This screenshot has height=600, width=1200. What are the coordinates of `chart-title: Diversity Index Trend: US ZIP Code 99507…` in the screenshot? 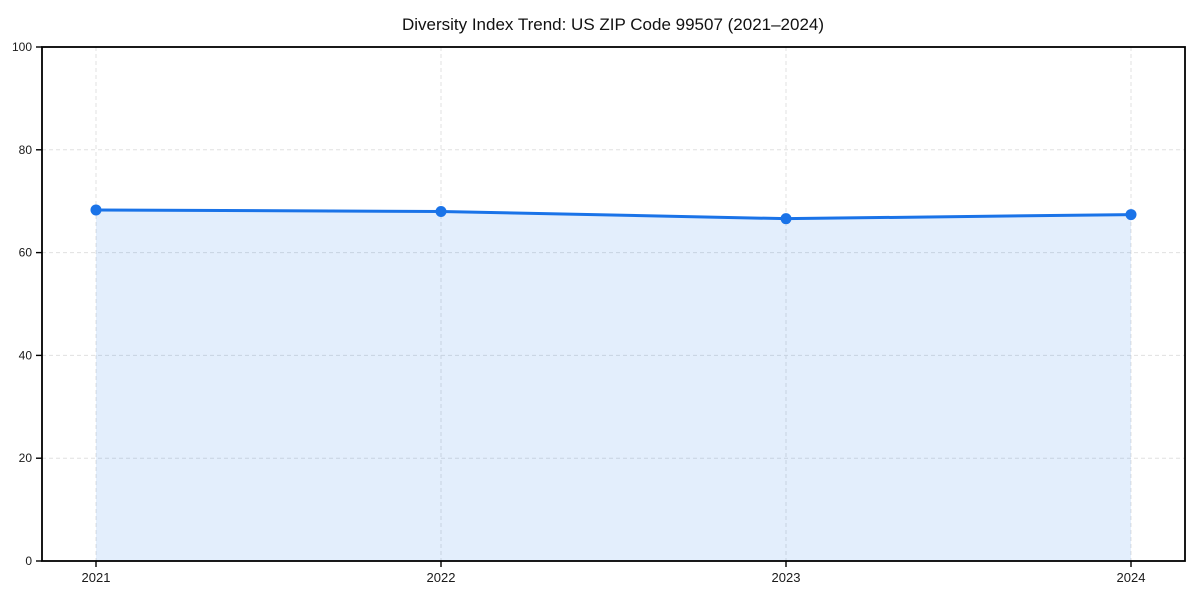 It's located at (613, 24).